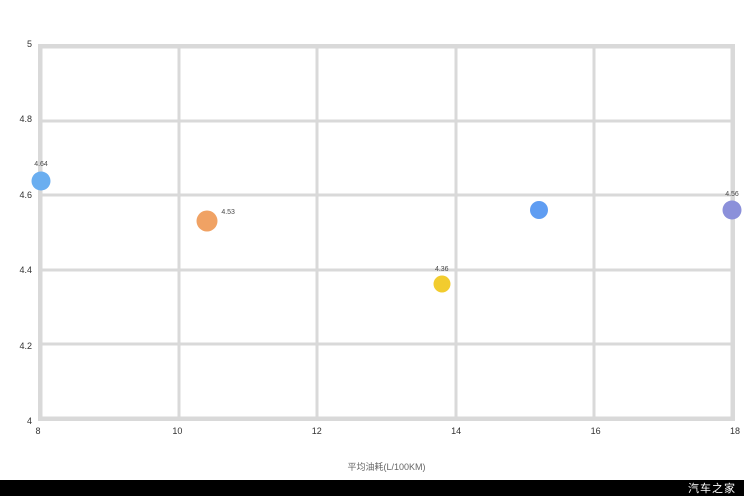 The image size is (744, 496). Describe the element at coordinates (386, 467) in the screenshot. I see `x-axis-title: 平均油耗(L/100KM)` at that location.